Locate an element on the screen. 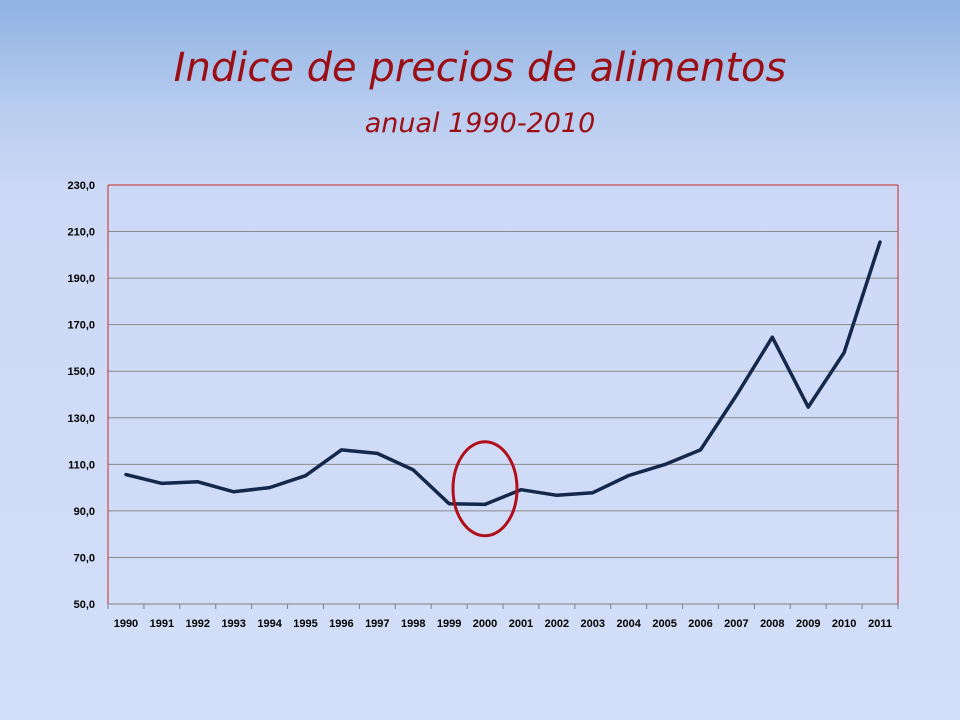 The height and width of the screenshot is (720, 960). y-tick-label: 150,0 is located at coordinates (81, 372).